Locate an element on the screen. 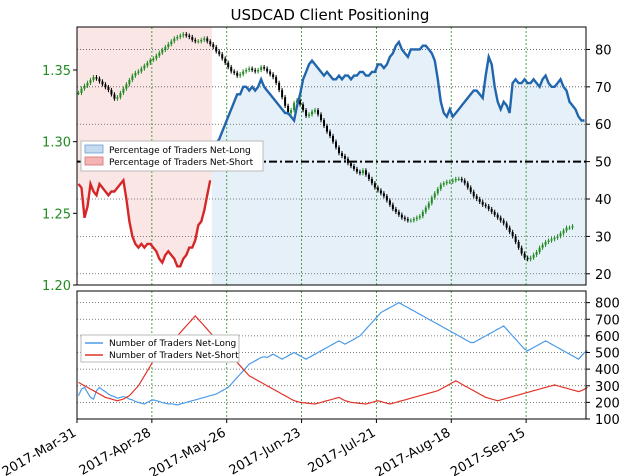  upper-left-tick-label-0: 1.20 is located at coordinates (56, 286).